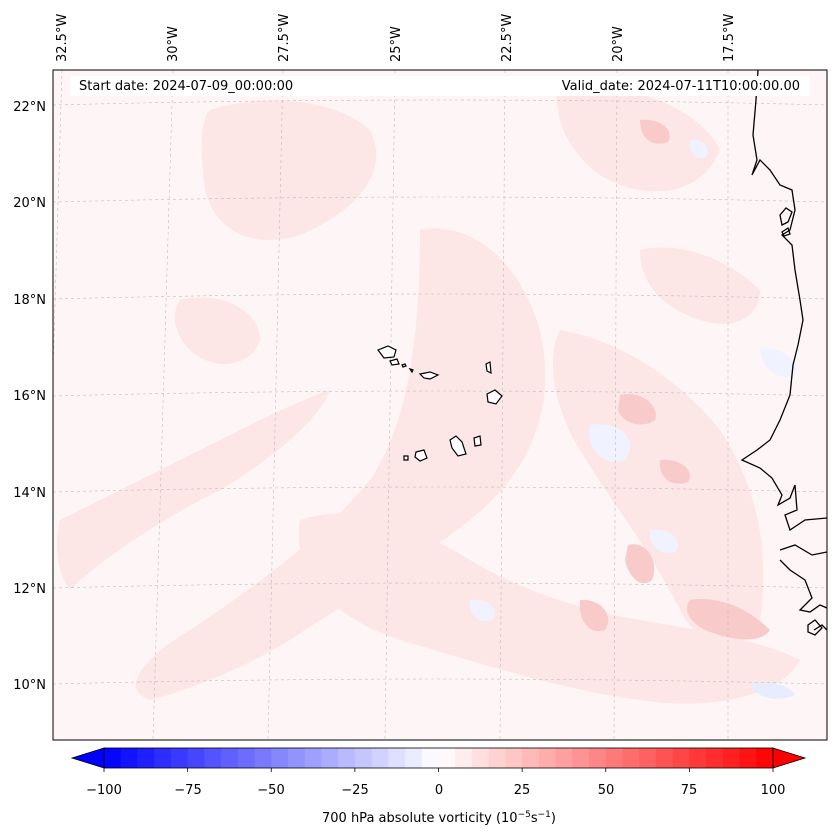 Image resolution: width=837 pixels, height=839 pixels. I want to click on colorbar-tick-label: 0, so click(439, 790).